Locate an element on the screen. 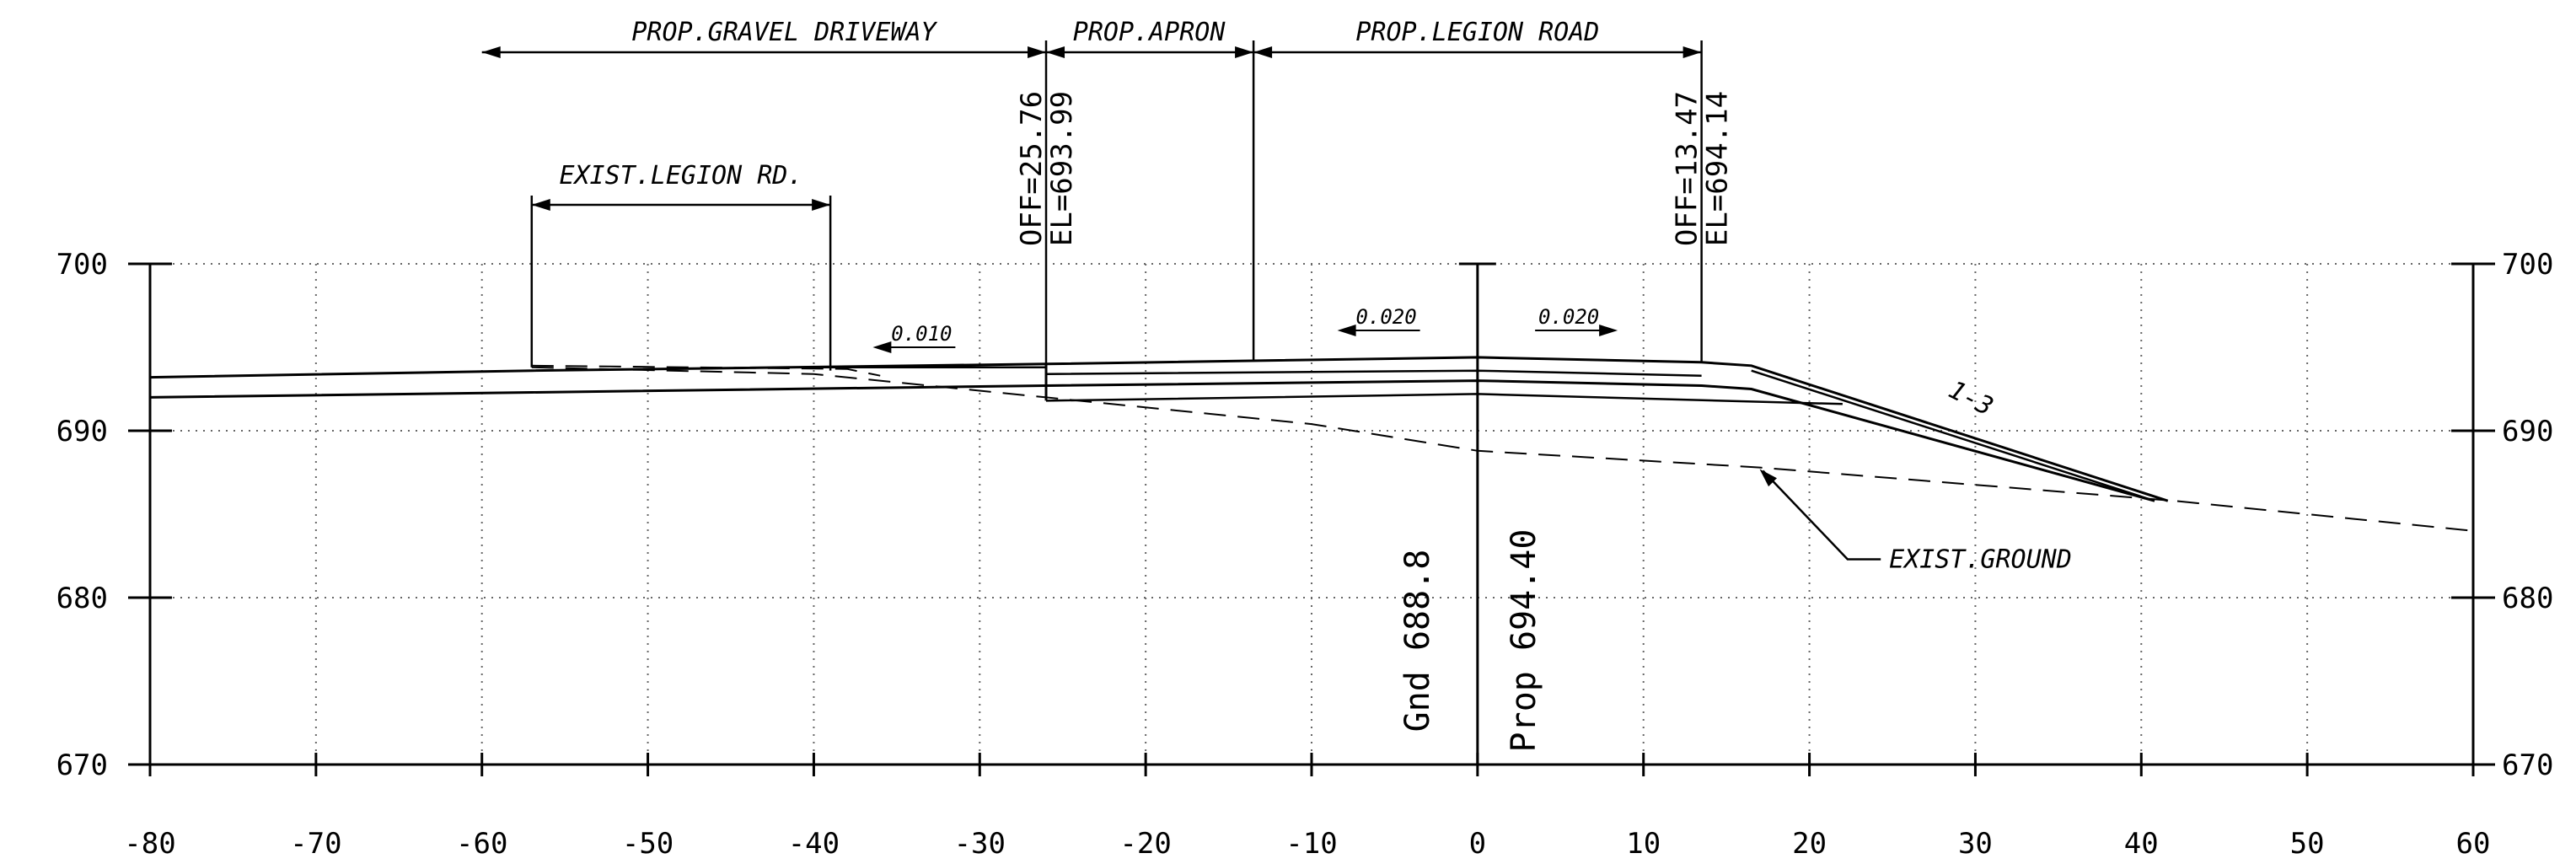 This screenshot has width=2576, height=864. apron-dimension-arrow-right is located at coordinates (1244, 52).